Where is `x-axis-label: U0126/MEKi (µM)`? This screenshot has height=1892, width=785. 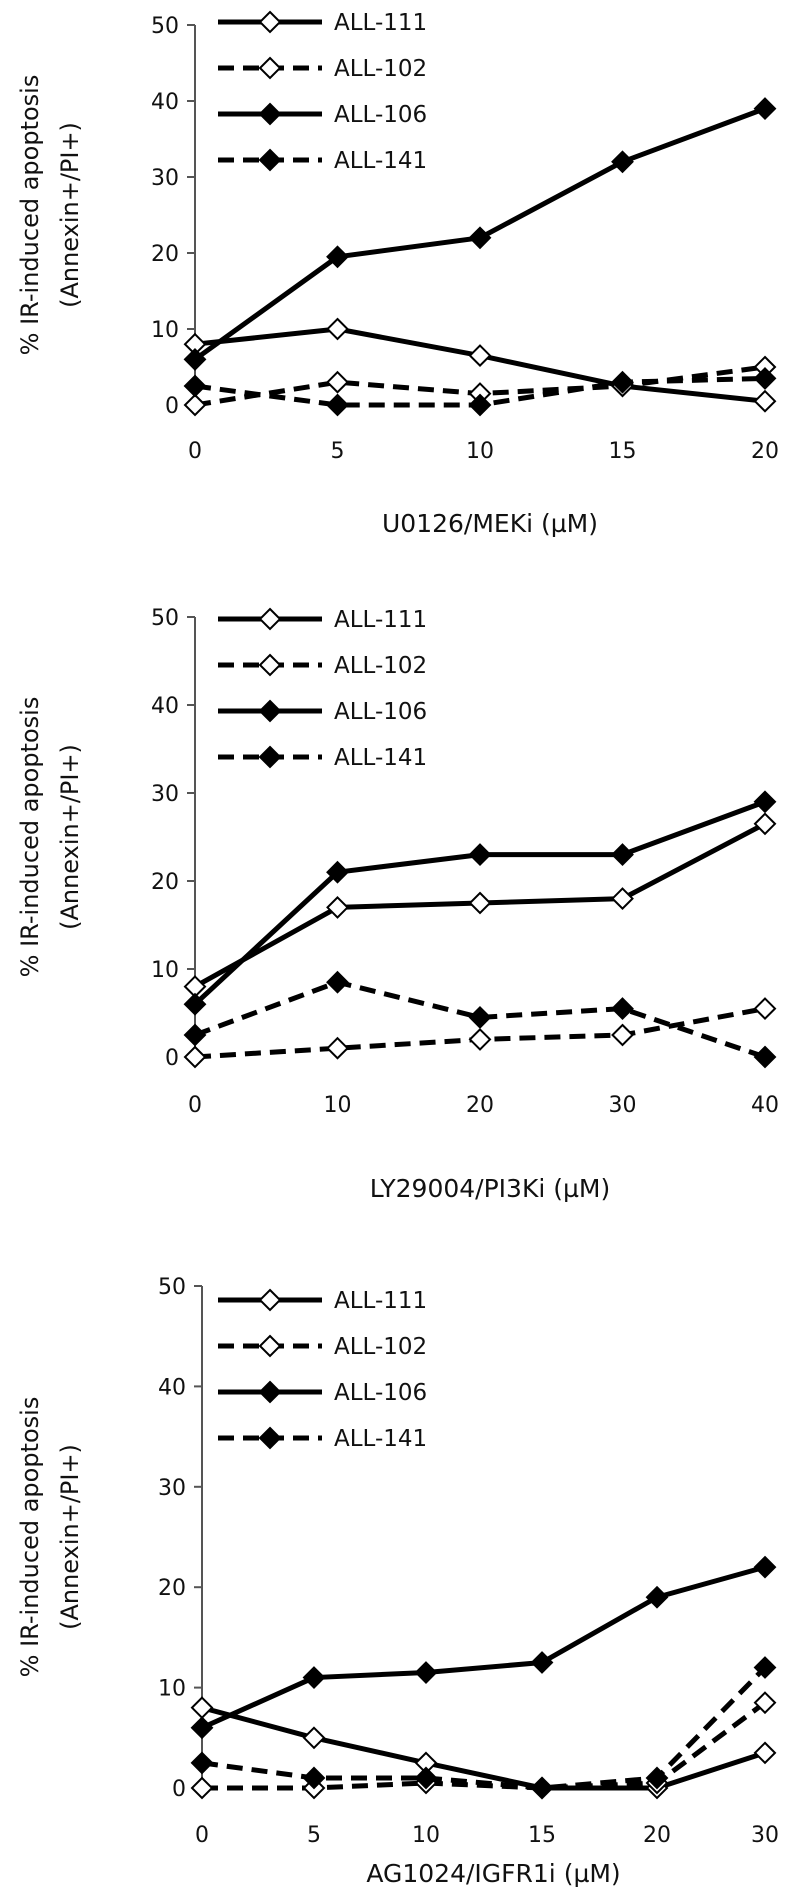 x-axis-label: U0126/MEKi (µM) is located at coordinates (490, 523).